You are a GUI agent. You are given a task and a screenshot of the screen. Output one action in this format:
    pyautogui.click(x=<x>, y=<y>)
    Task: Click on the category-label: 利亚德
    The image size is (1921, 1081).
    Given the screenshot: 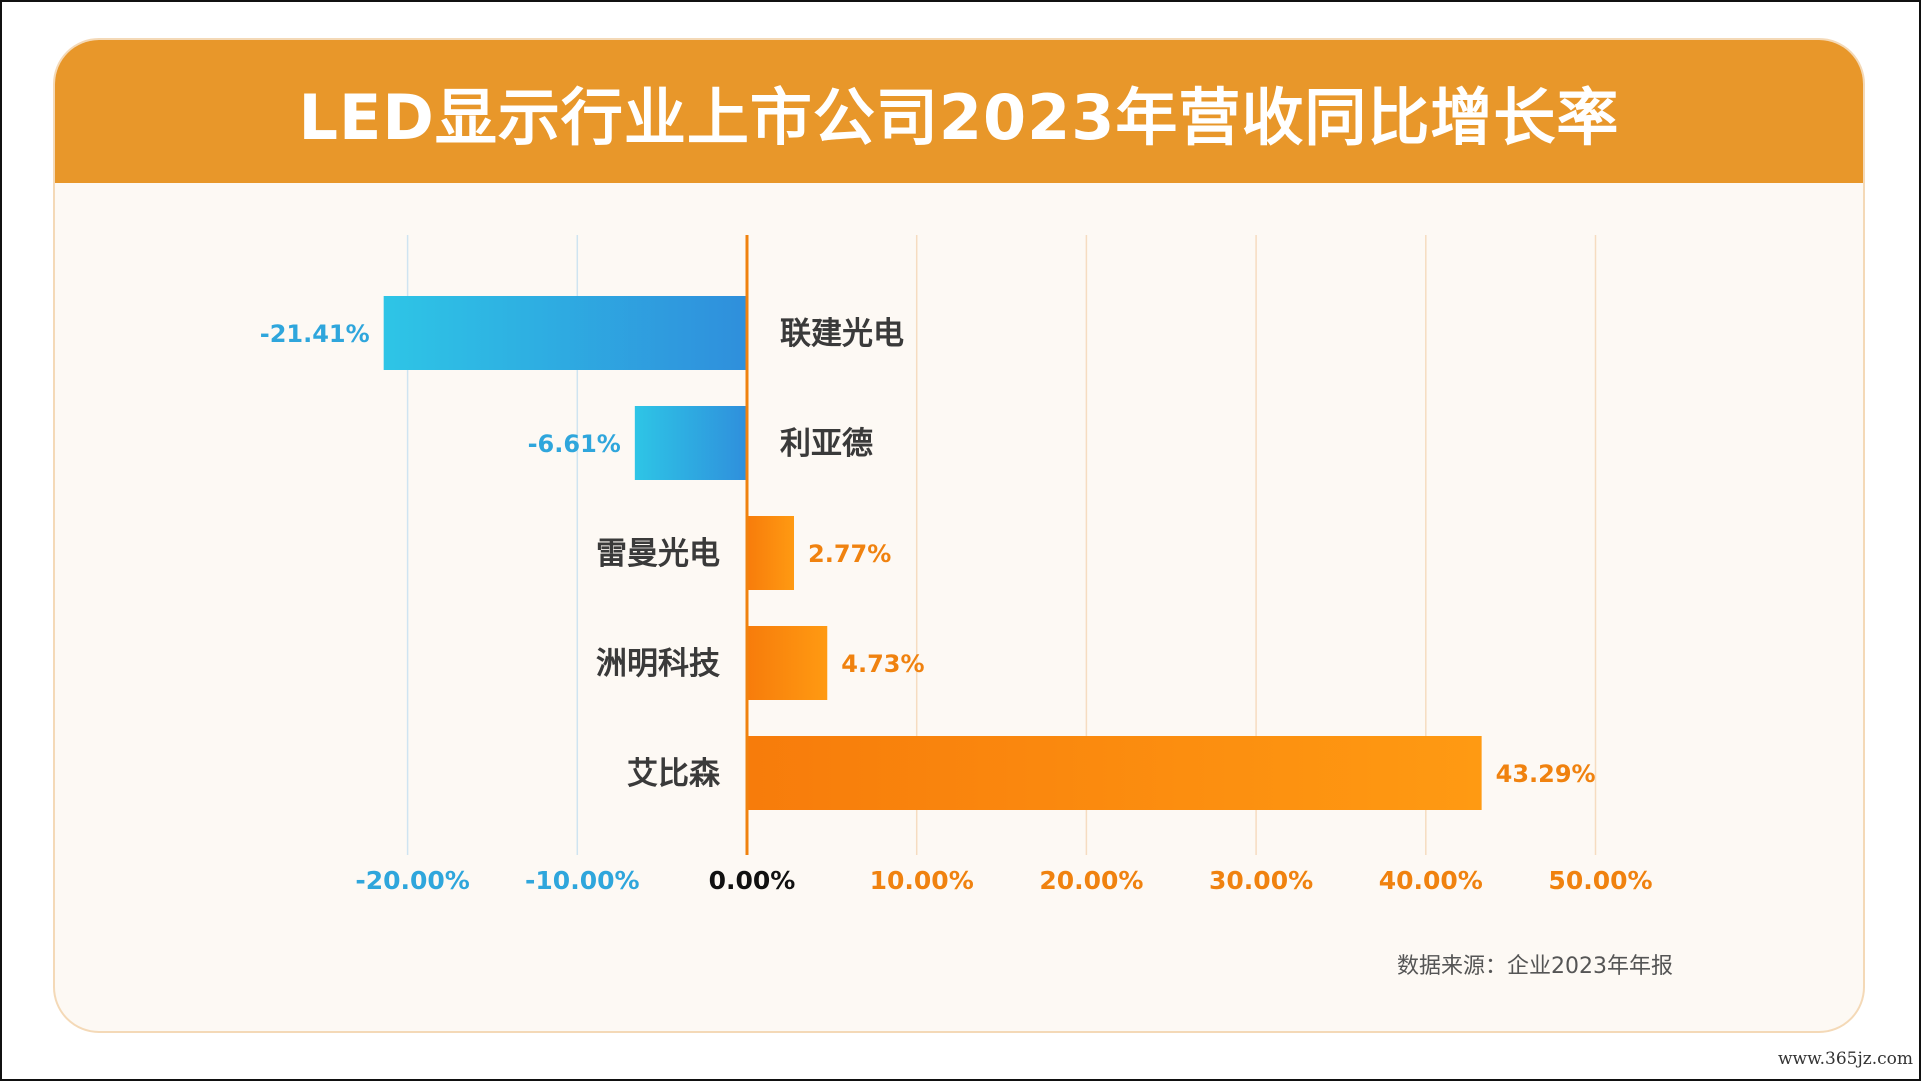 What is the action you would take?
    pyautogui.click(x=826, y=444)
    